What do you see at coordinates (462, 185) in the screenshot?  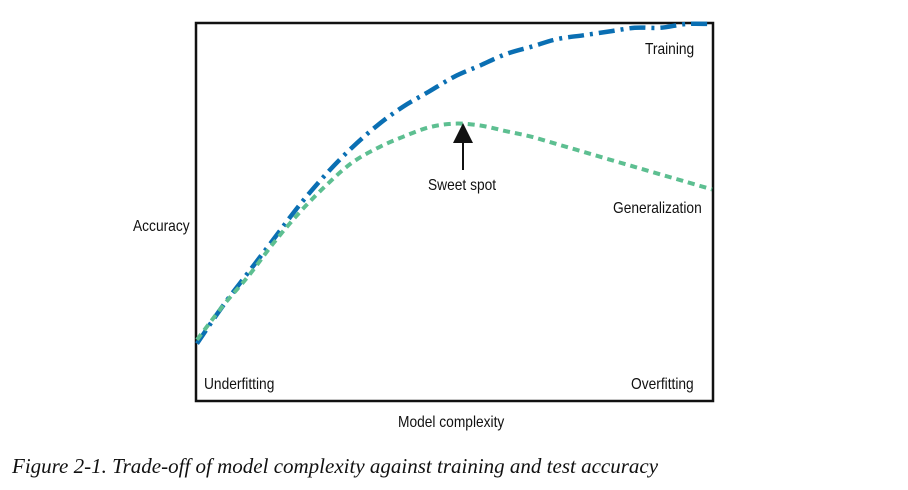 I see `annotation-sweet-spot: Sweet spot` at bounding box center [462, 185].